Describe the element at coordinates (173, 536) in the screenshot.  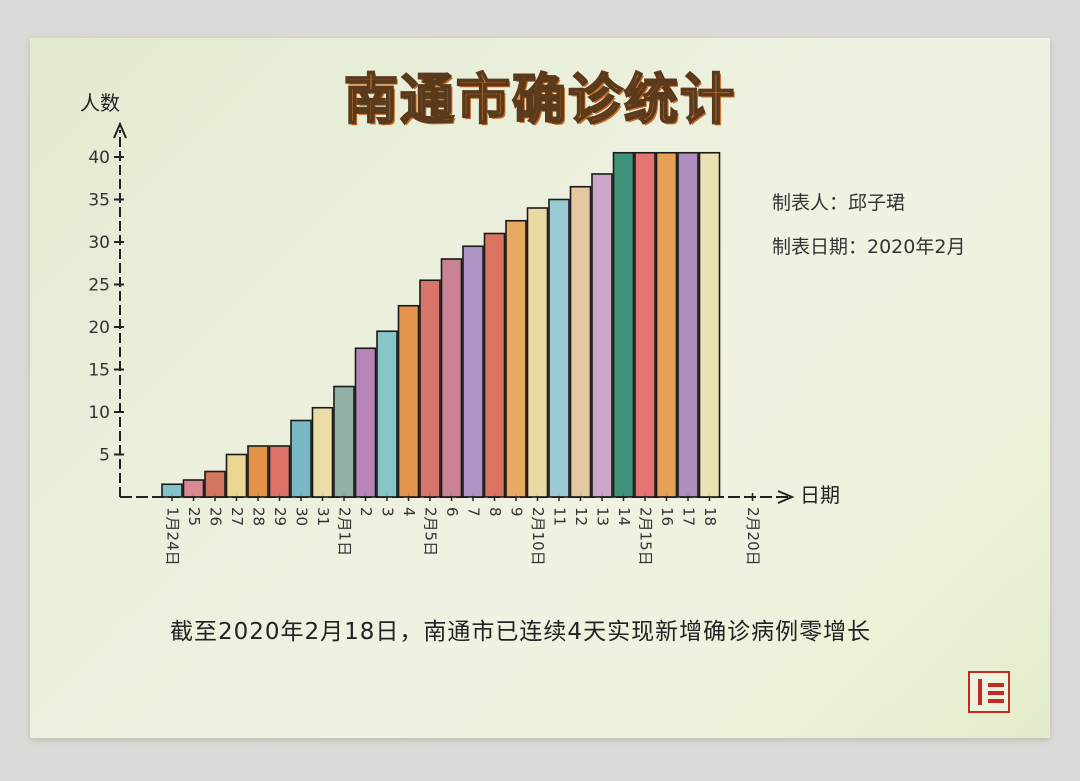
I see `x-tick-label: 1月24日` at that location.